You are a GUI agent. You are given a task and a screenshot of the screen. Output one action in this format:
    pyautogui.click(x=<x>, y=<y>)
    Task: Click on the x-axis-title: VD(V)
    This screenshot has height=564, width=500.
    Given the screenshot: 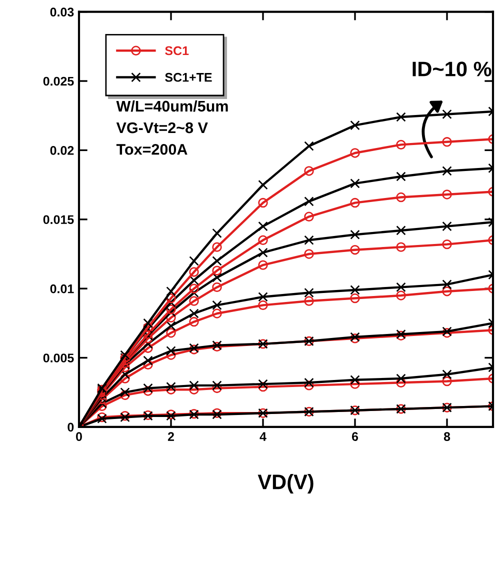 What is the action you would take?
    pyautogui.click(x=286, y=484)
    